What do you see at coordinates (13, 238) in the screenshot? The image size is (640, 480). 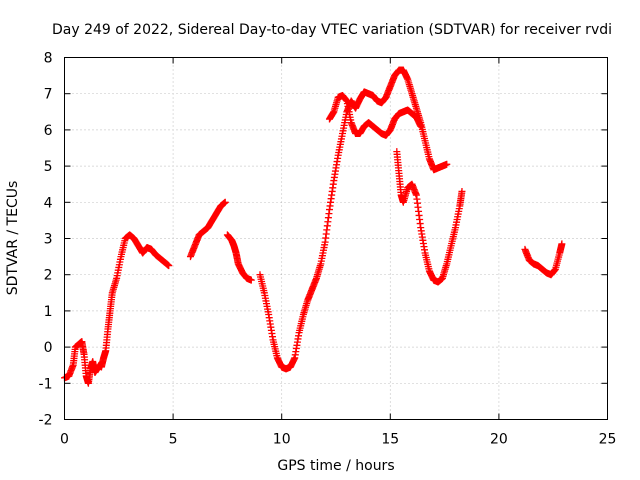 I see `y-axis-label: SDTVAR / TECUs` at bounding box center [13, 238].